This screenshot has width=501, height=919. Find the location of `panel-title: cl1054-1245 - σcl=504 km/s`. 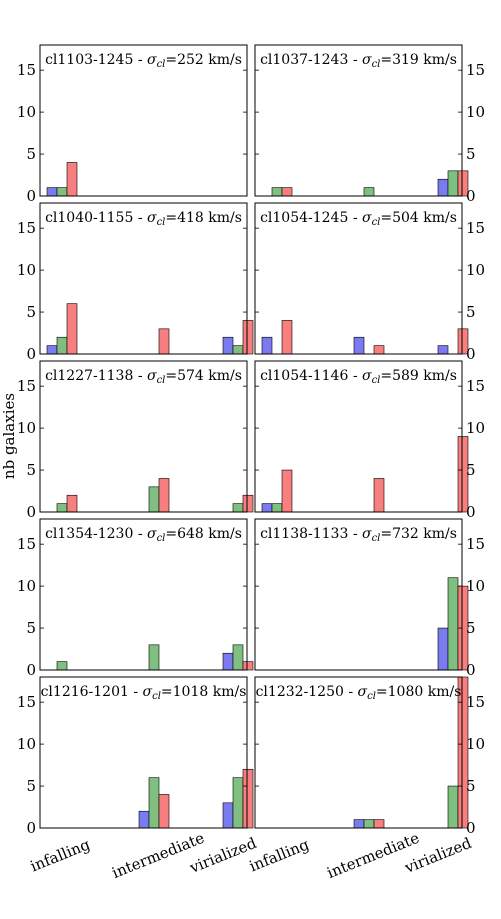

panel-title: cl1054-1245 - σcl=504 km/s is located at coordinates (358, 219).